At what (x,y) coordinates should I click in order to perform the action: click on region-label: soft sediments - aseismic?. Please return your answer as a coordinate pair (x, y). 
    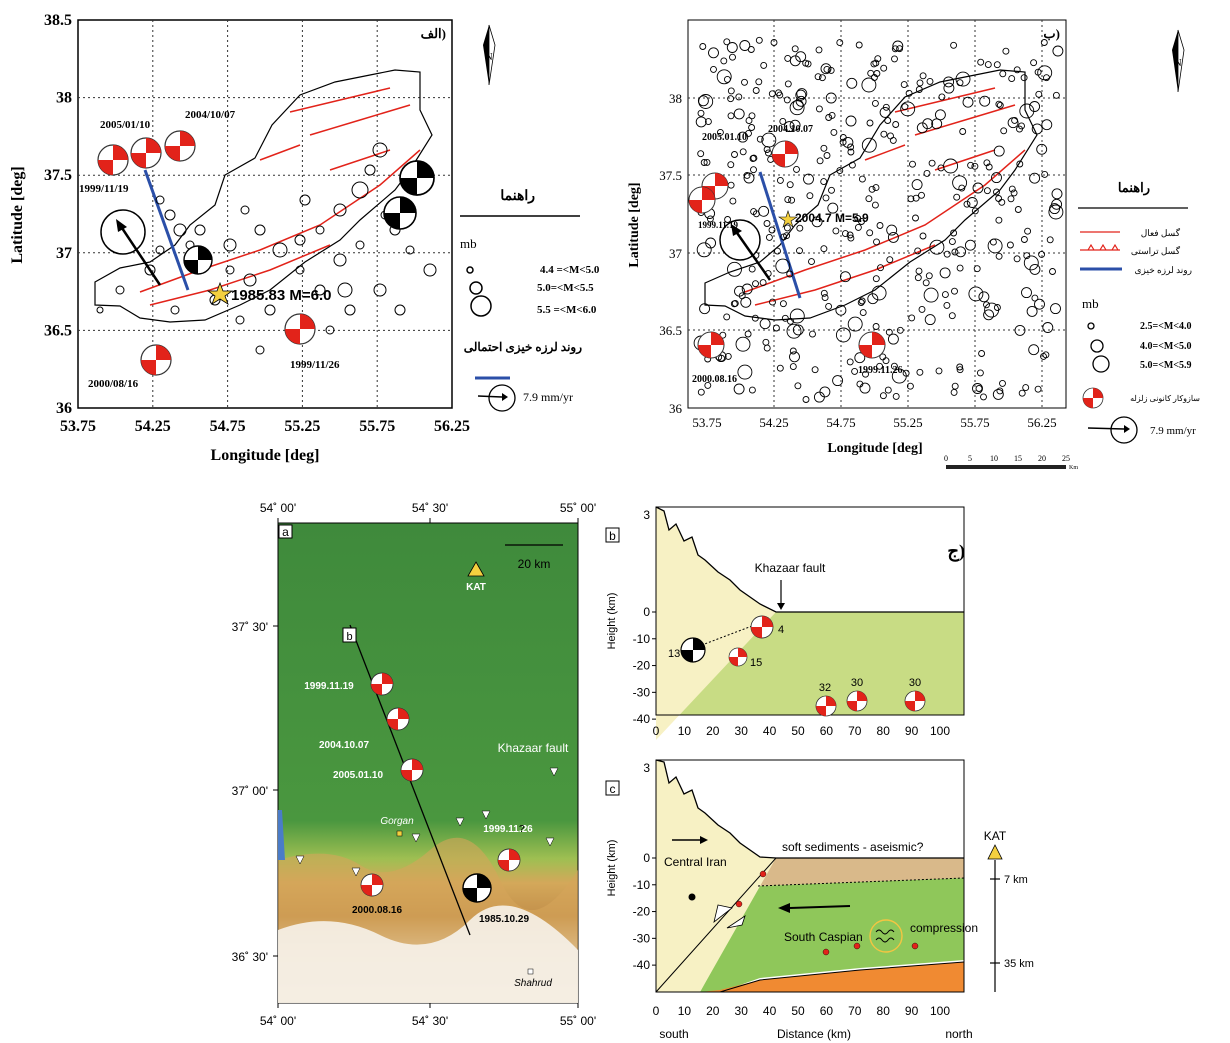
    Looking at the image, I should click on (853, 847).